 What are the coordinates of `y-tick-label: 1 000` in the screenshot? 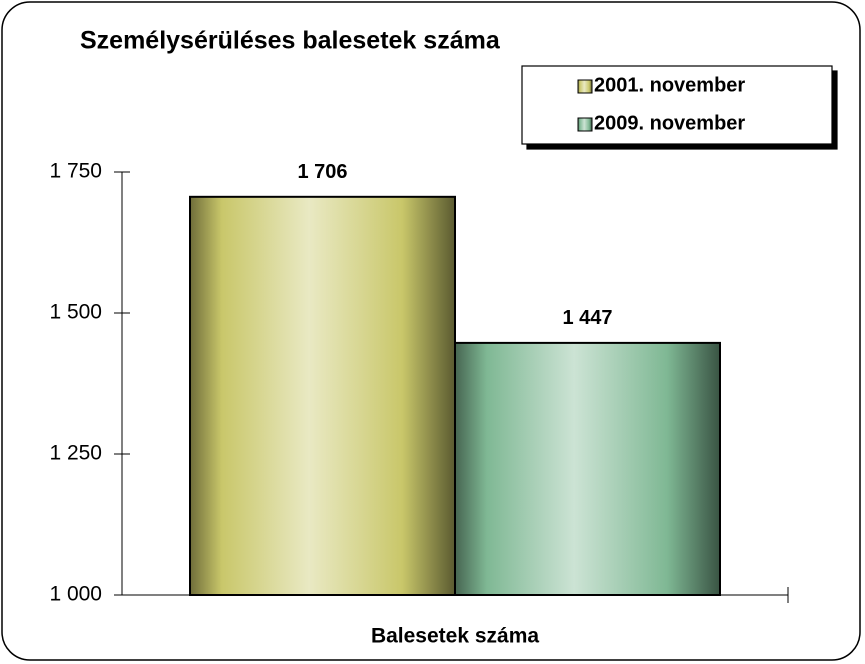 It's located at (75, 594).